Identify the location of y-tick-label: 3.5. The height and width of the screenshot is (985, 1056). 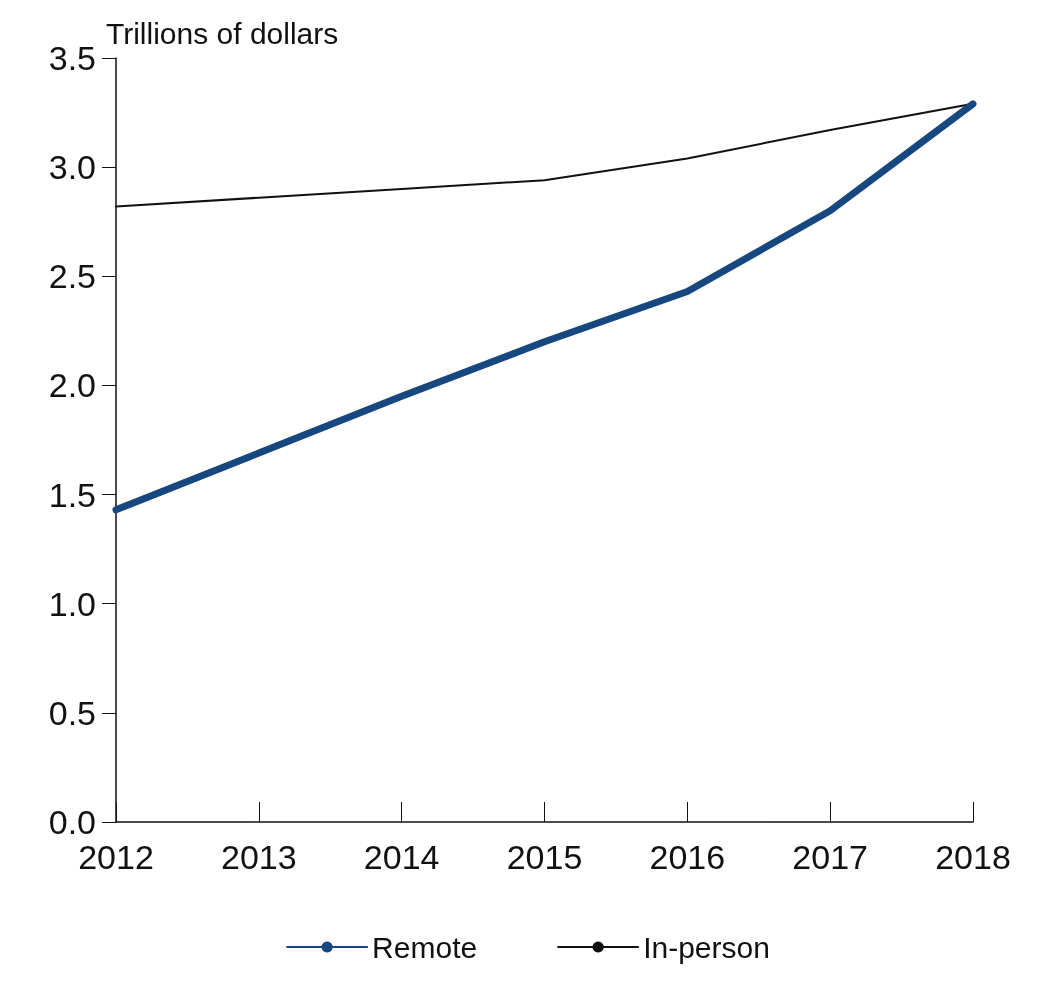
(72, 58).